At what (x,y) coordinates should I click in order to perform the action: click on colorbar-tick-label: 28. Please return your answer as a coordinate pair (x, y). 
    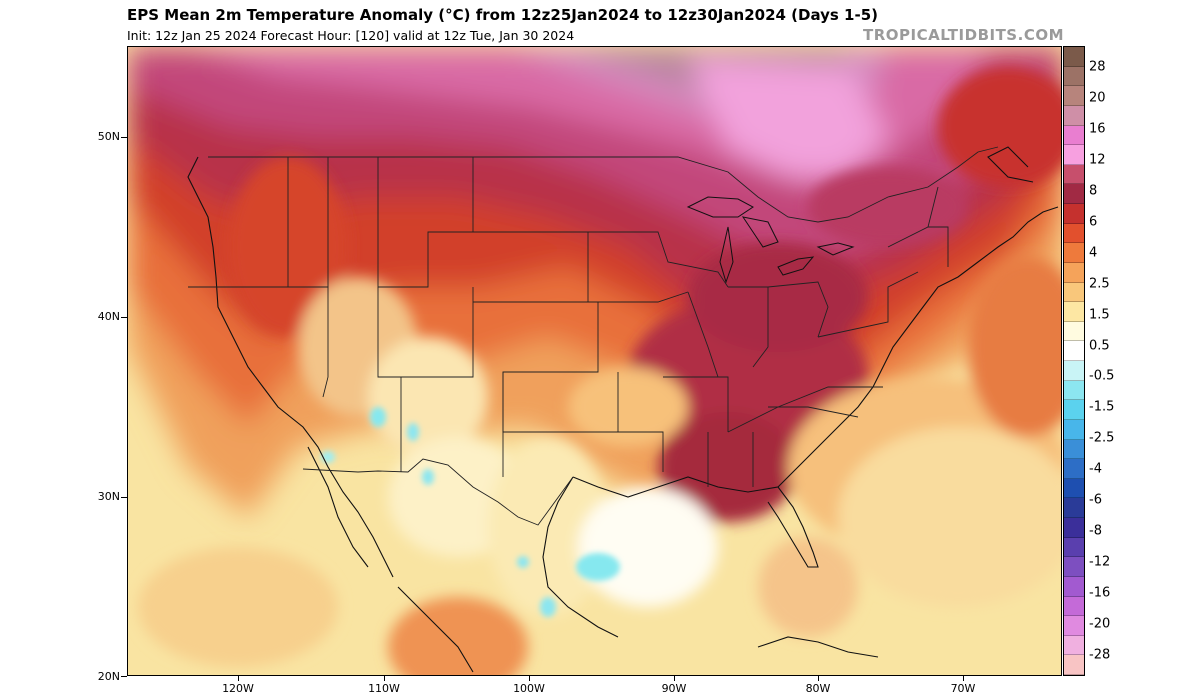
    Looking at the image, I should click on (1097, 67).